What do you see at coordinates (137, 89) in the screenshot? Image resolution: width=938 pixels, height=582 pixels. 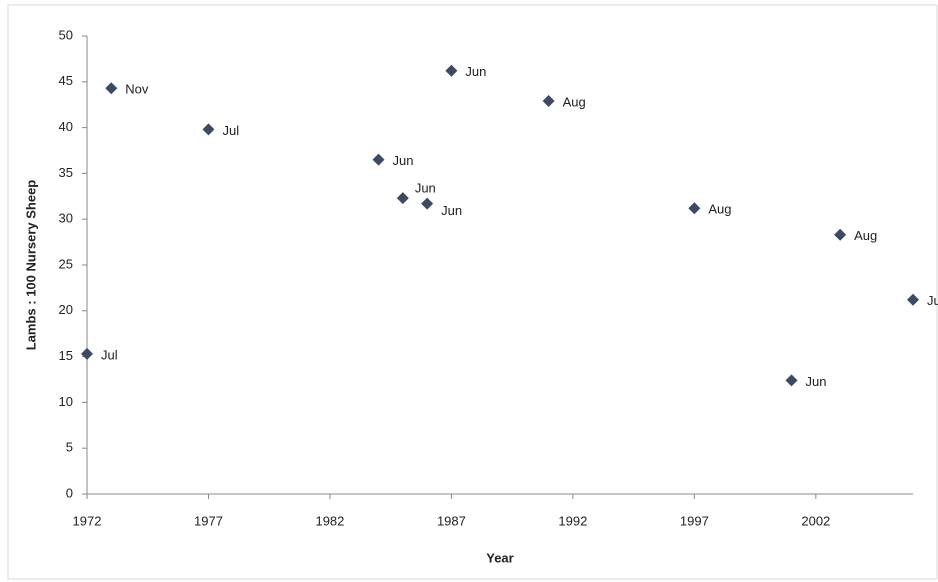 I see `data-label: Nov` at bounding box center [137, 89].